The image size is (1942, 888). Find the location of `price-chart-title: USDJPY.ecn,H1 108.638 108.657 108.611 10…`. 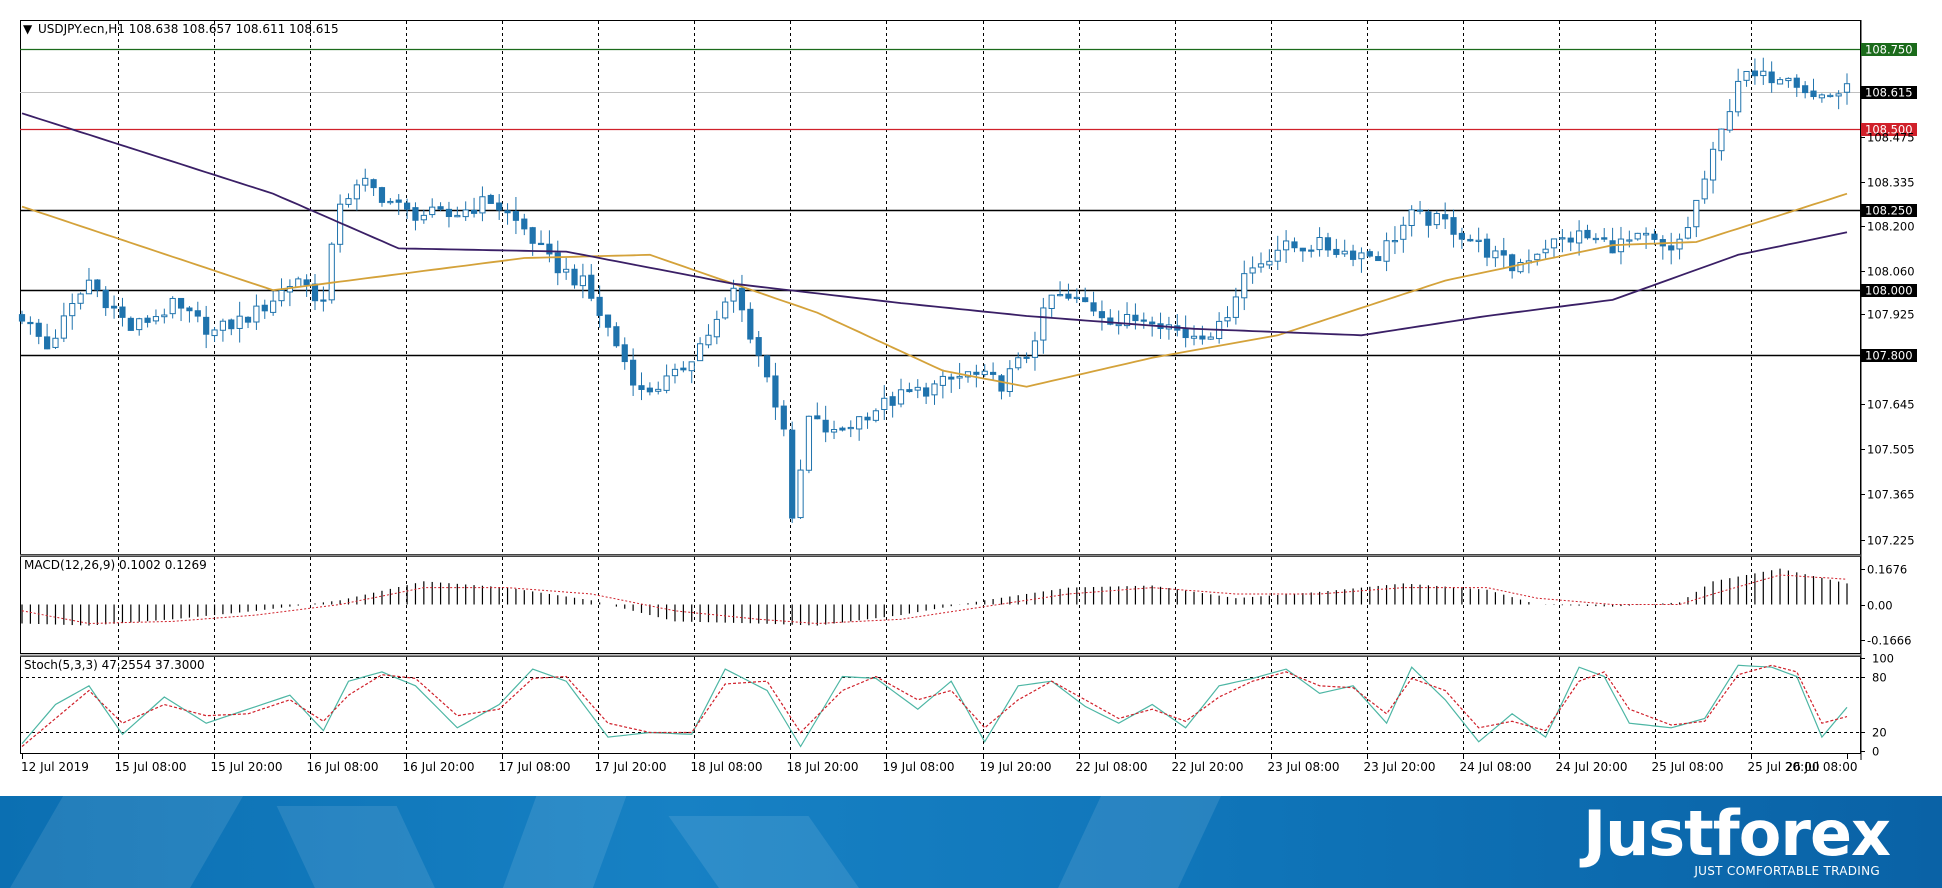

price-chart-title: USDJPY.ecn,H1 108.638 108.657 108.611 10… is located at coordinates (188, 29).